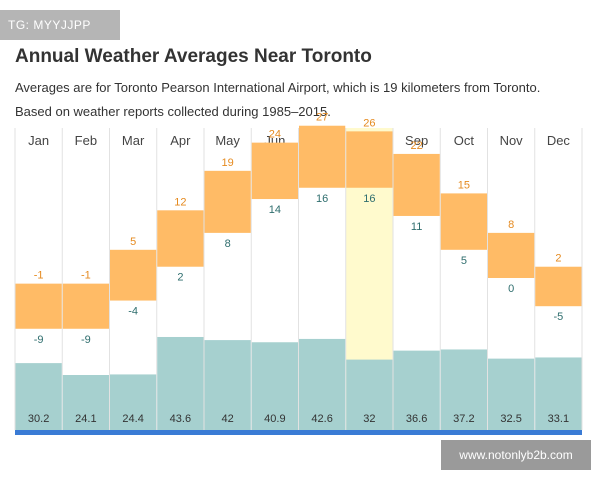 Image resolution: width=600 pixels, height=480 pixels. Describe the element at coordinates (463, 419) in the screenshot. I see `precipitation-label: 37.2` at that location.